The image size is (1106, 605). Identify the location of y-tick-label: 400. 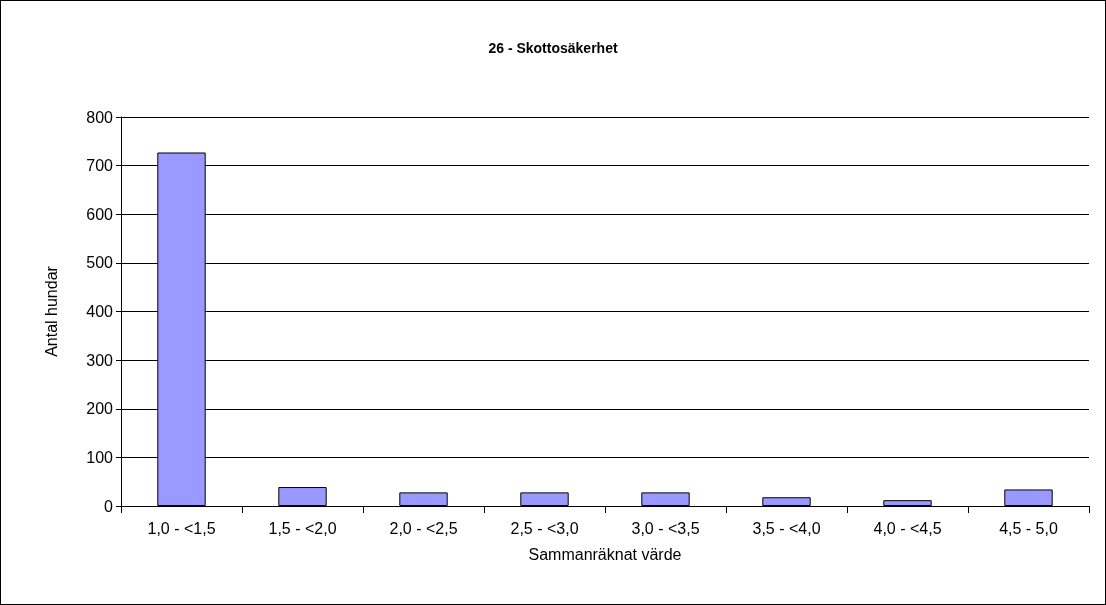
(100, 311).